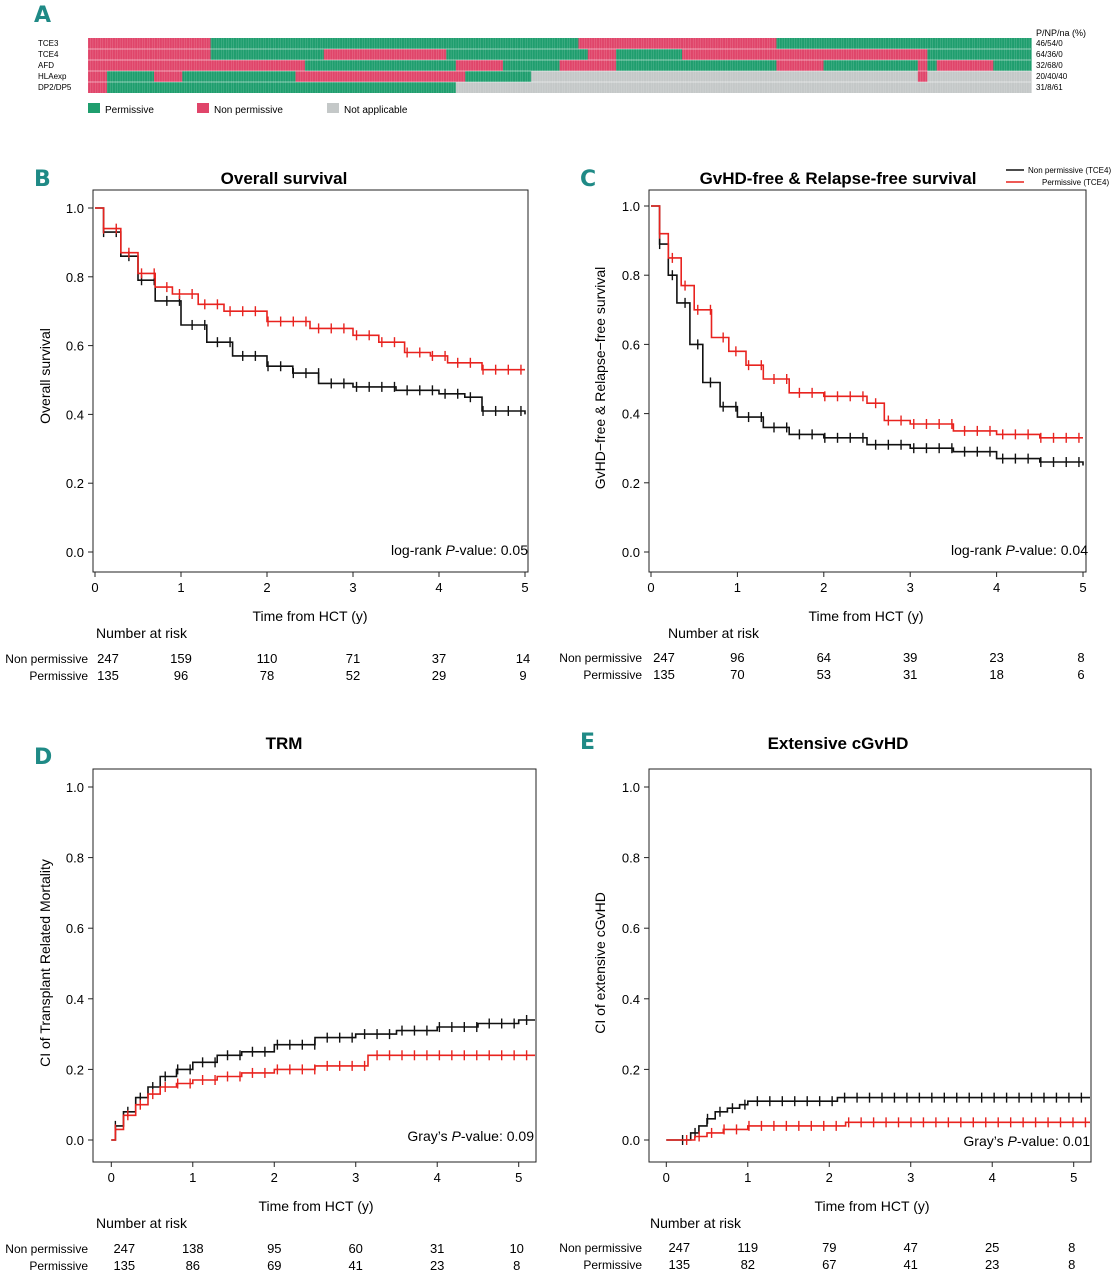 This screenshot has width=1117, height=1280. What do you see at coordinates (248, 110) in the screenshot?
I see `legend-label-non-permissive: Non permissive` at bounding box center [248, 110].